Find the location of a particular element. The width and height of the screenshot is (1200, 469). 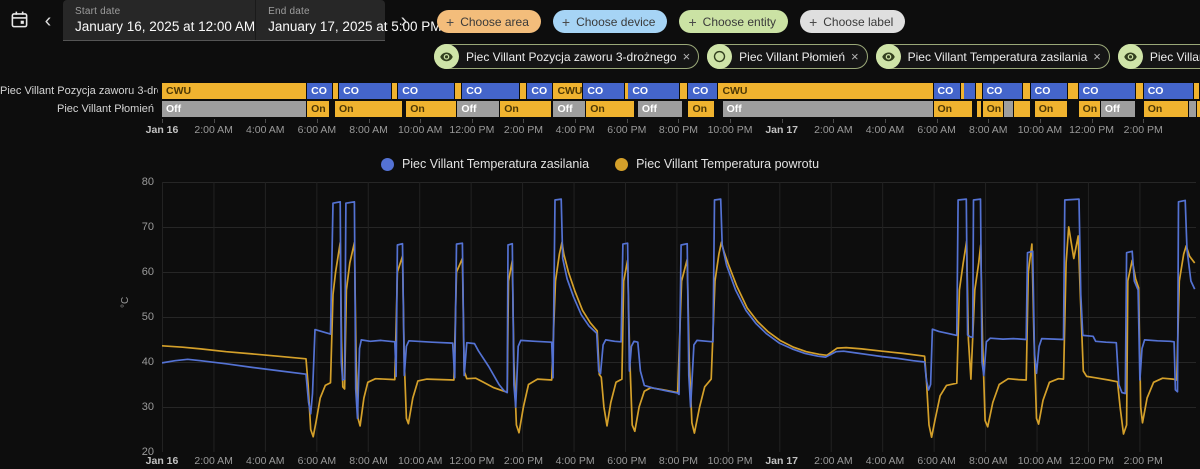

entity-chip: Piec Villant Temperatura zasilania × is located at coordinates (992, 56).